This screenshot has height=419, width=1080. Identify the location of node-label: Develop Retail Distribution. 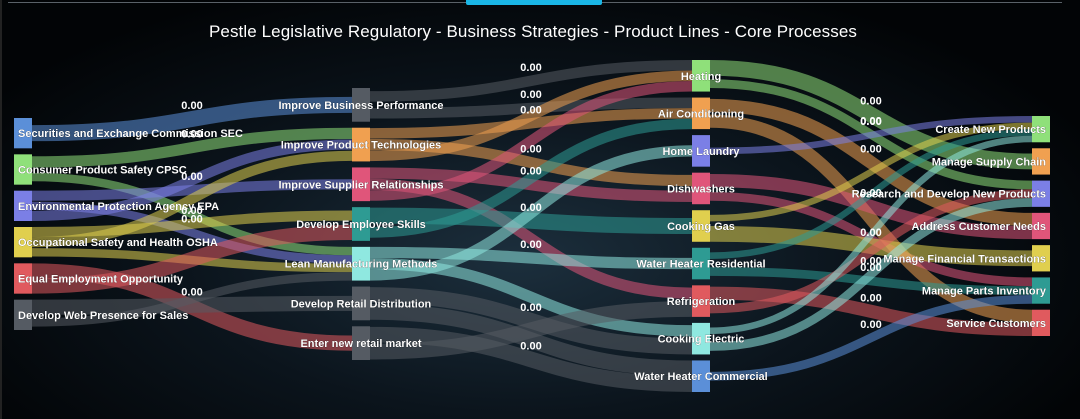
(361, 304).